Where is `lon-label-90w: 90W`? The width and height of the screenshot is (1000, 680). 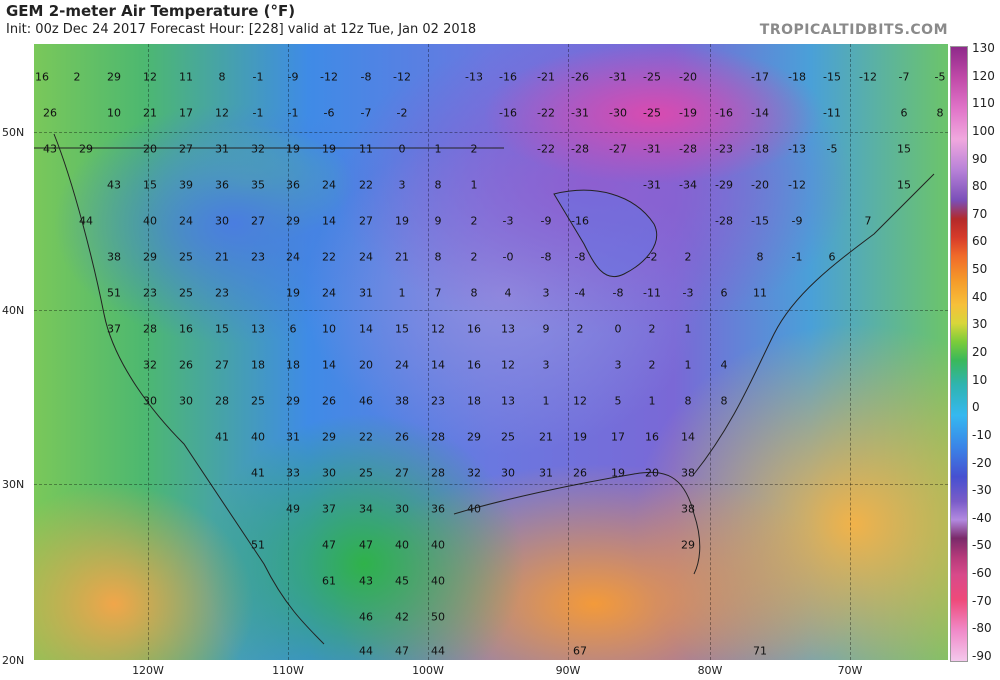 lon-label-90w: 90W is located at coordinates (568, 670).